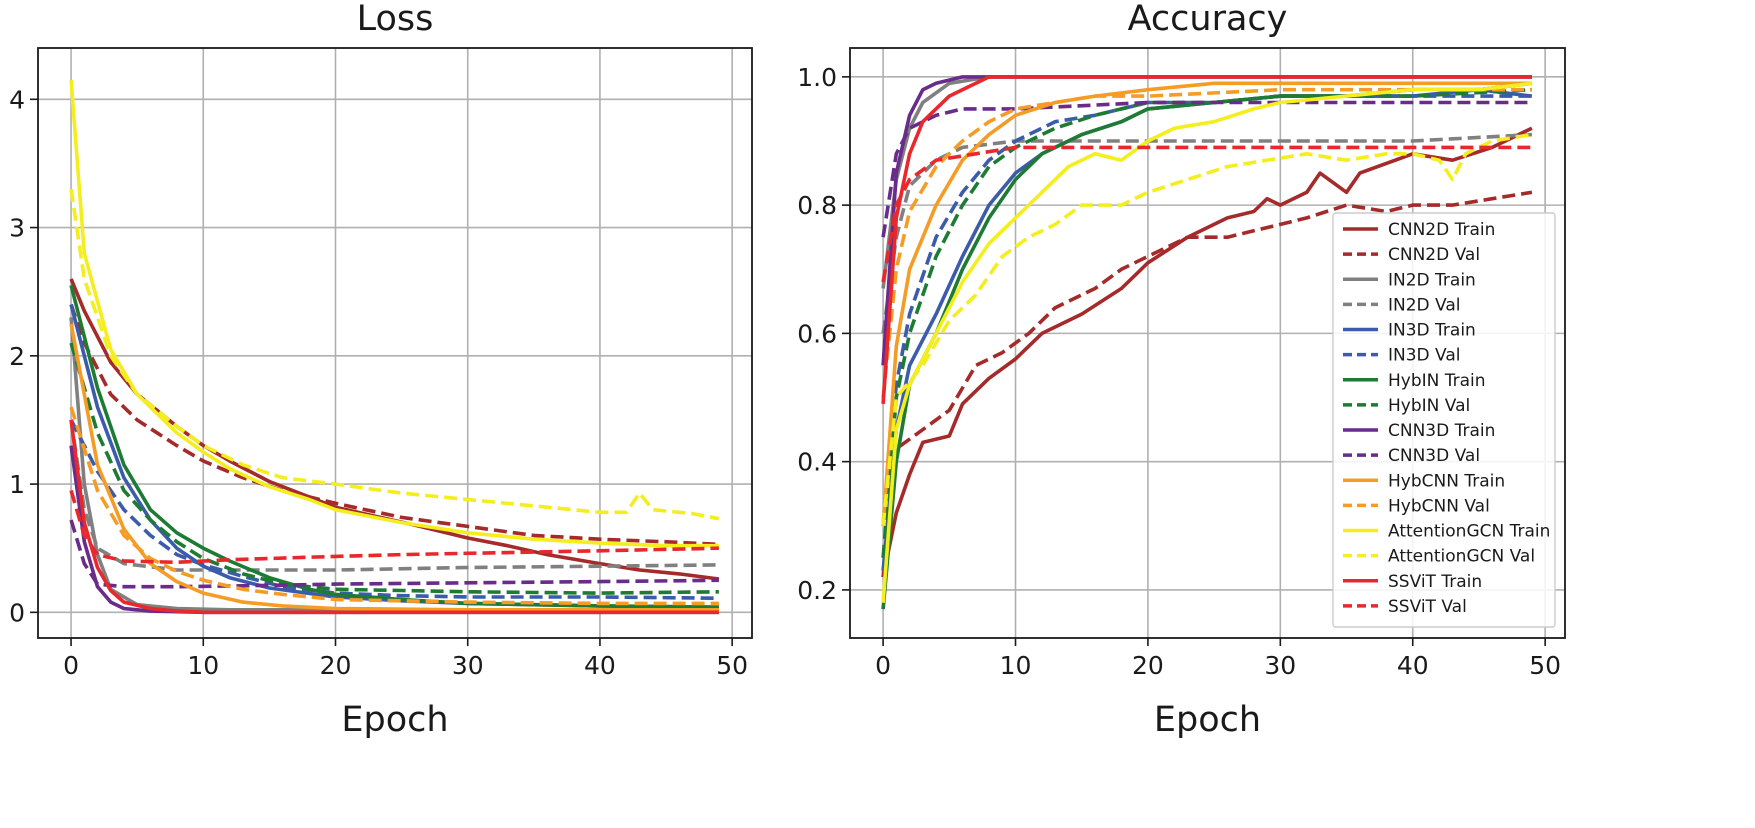 This screenshot has width=1755, height=828. I want to click on legend-item-cnn2d-val: CNN2D Val, so click(1411, 255).